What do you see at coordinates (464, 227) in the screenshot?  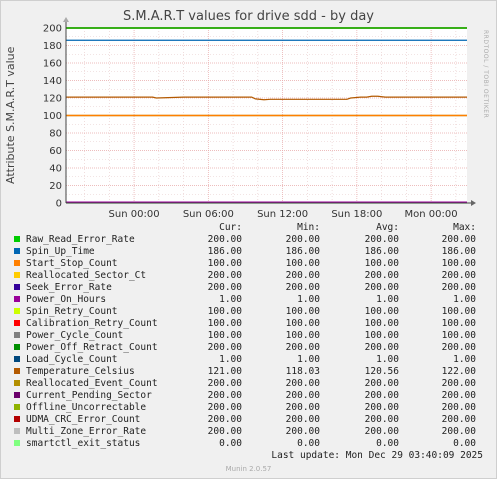 I see `legend-column-header: Max:` at bounding box center [464, 227].